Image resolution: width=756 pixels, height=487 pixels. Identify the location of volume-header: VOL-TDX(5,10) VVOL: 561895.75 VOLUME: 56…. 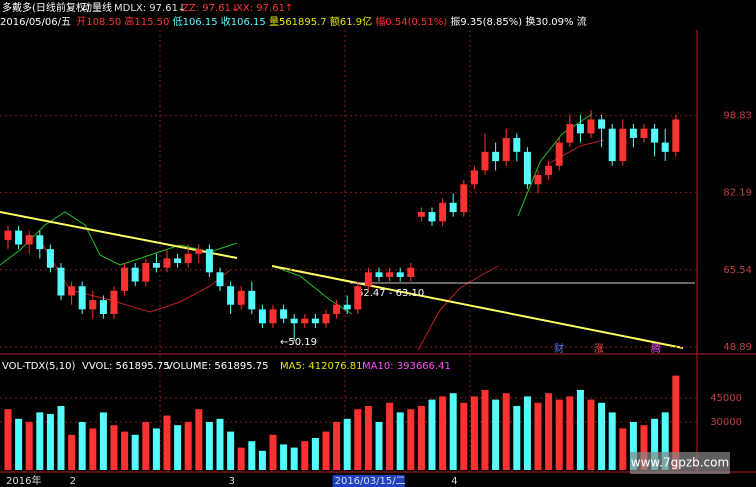
(226, 366).